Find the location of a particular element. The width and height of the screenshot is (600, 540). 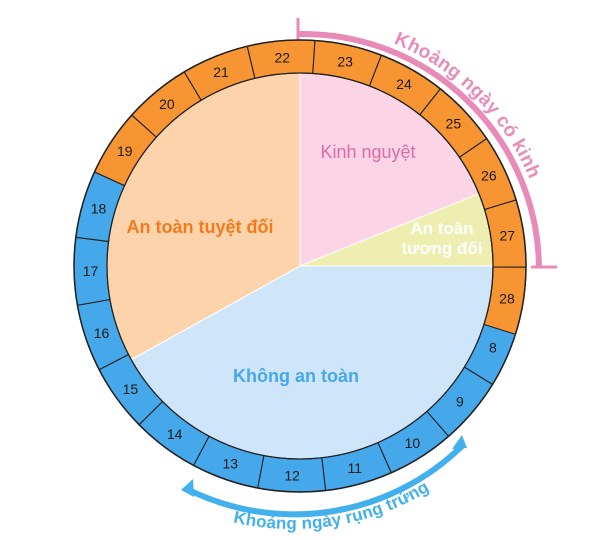

phase-label-line: tương đối is located at coordinates (441, 248).